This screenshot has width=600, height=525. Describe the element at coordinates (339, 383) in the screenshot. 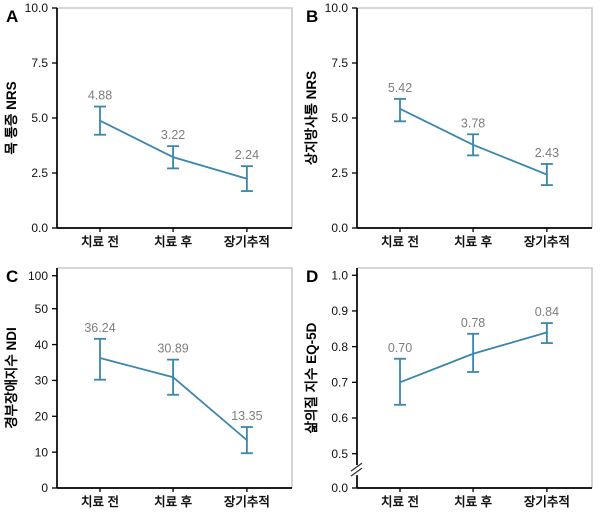

I see `y-tick-label: 0.7` at that location.